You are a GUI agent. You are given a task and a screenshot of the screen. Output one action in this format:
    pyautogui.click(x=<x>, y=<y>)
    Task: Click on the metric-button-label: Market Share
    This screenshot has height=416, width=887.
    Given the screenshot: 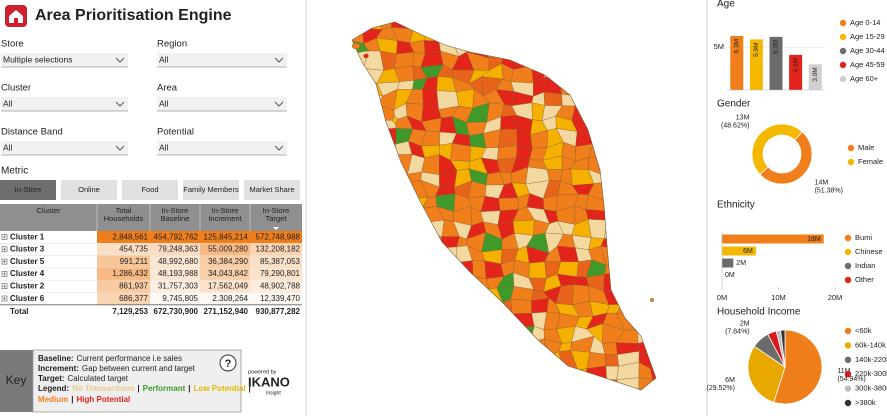 What is the action you would take?
    pyautogui.click(x=271, y=189)
    